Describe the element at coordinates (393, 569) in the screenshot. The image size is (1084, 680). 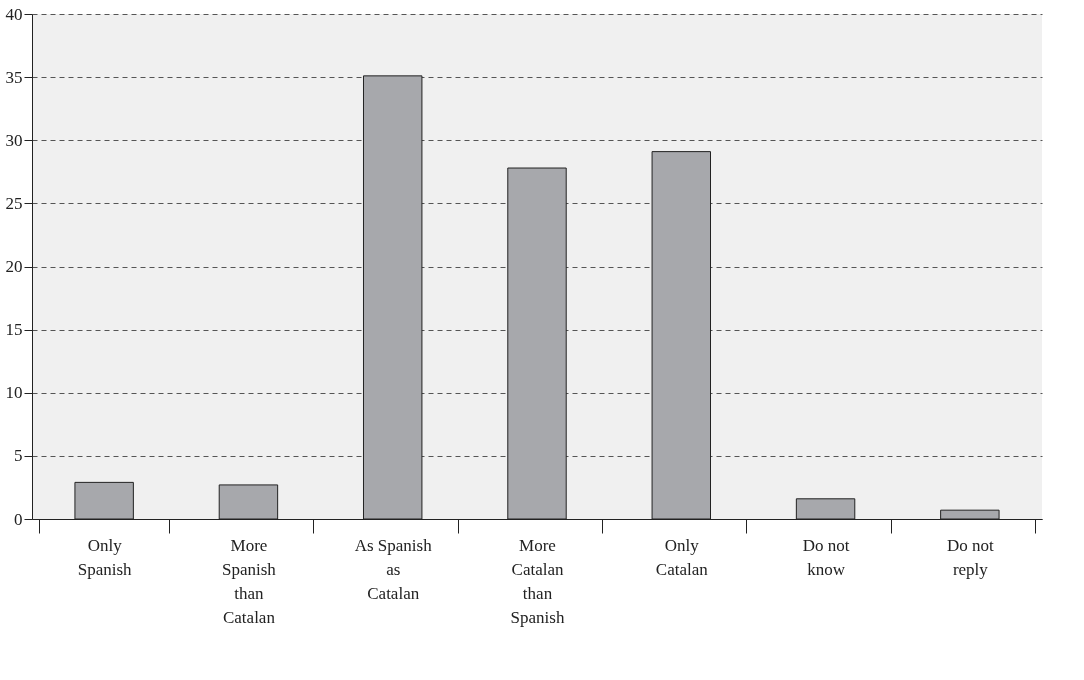
I see `x-tick-label: As Spanish as Catalan` at that location.